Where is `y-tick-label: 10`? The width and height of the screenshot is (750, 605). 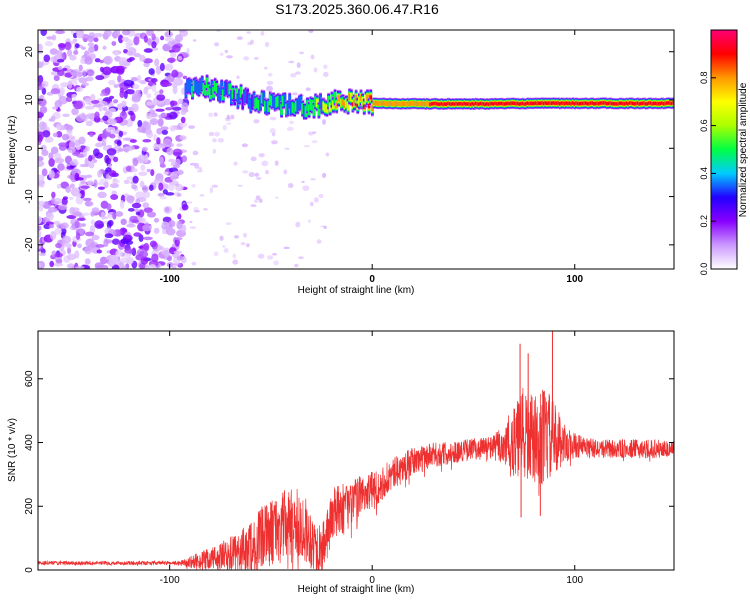 y-tick-label: 10 is located at coordinates (29, 100).